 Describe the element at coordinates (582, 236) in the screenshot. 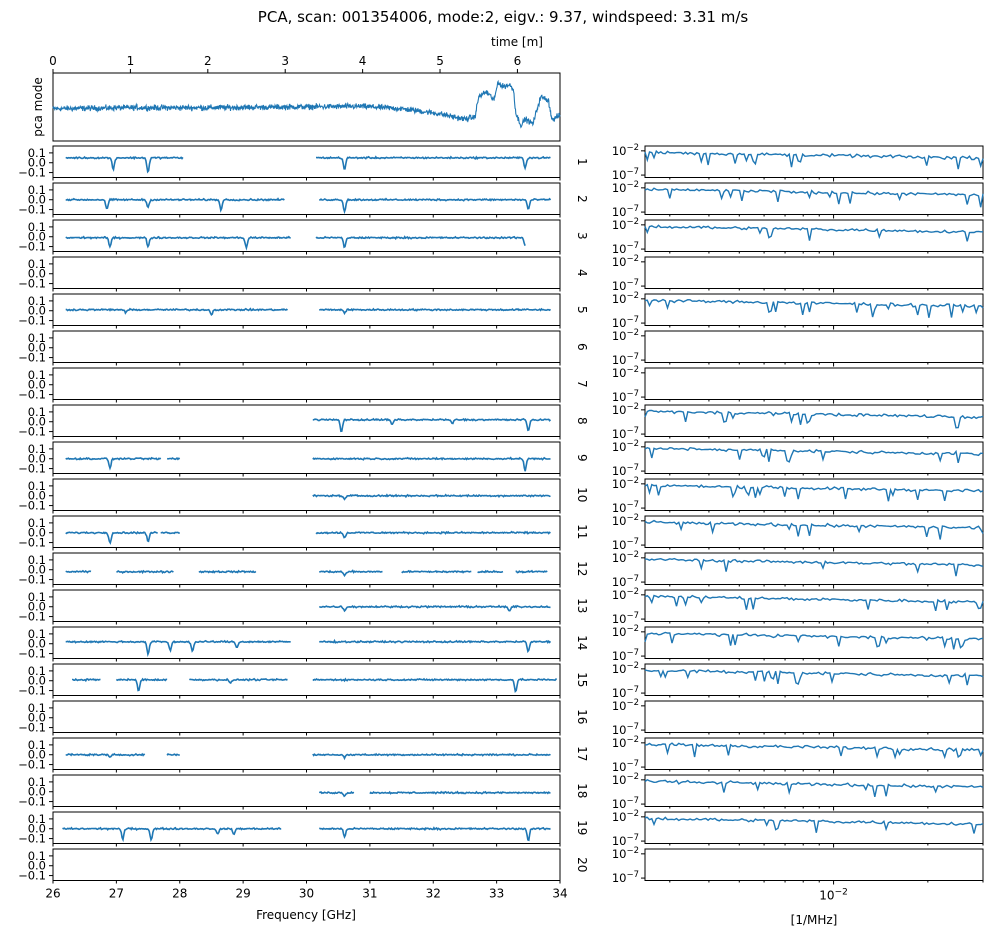

I see `channel-label: 3` at that location.